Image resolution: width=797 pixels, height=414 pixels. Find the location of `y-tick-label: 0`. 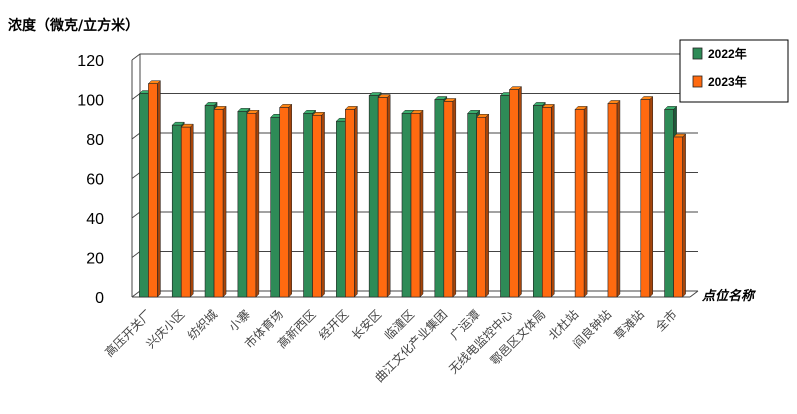

y-tick-label: 0 is located at coordinates (99, 298).